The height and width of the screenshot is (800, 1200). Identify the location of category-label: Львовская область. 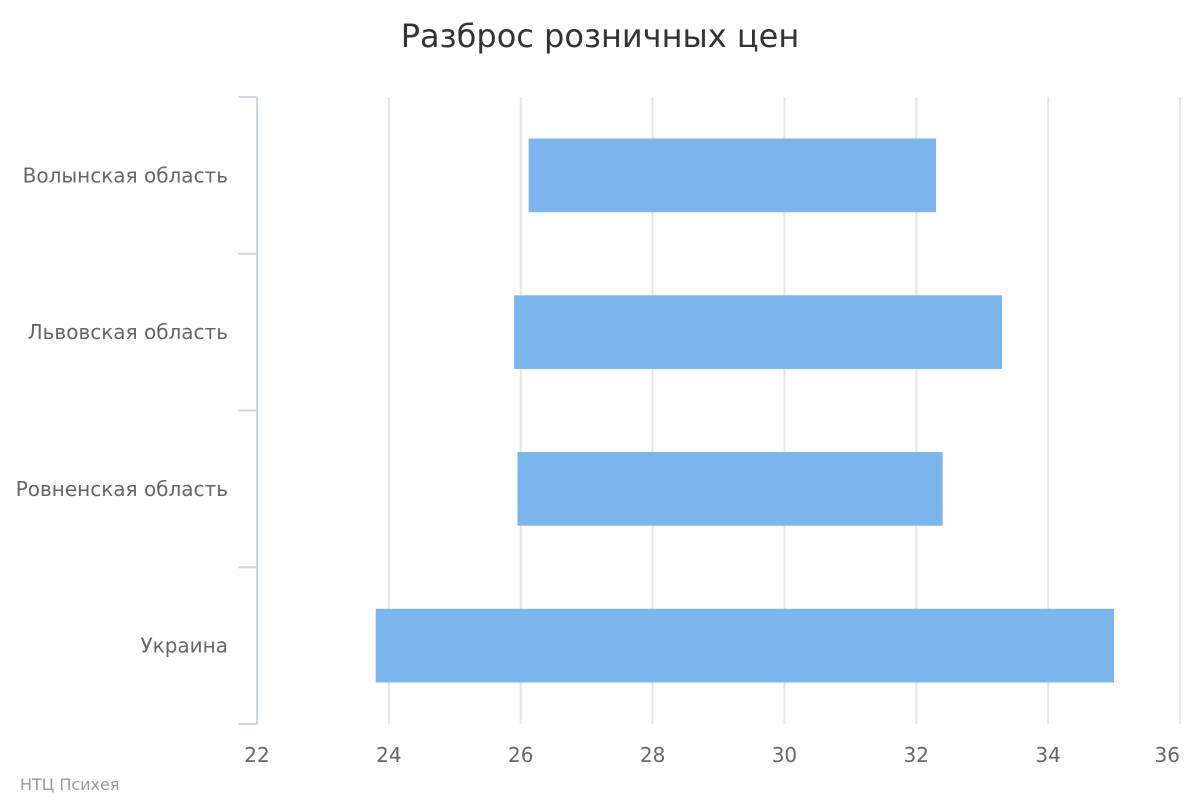
(128, 332).